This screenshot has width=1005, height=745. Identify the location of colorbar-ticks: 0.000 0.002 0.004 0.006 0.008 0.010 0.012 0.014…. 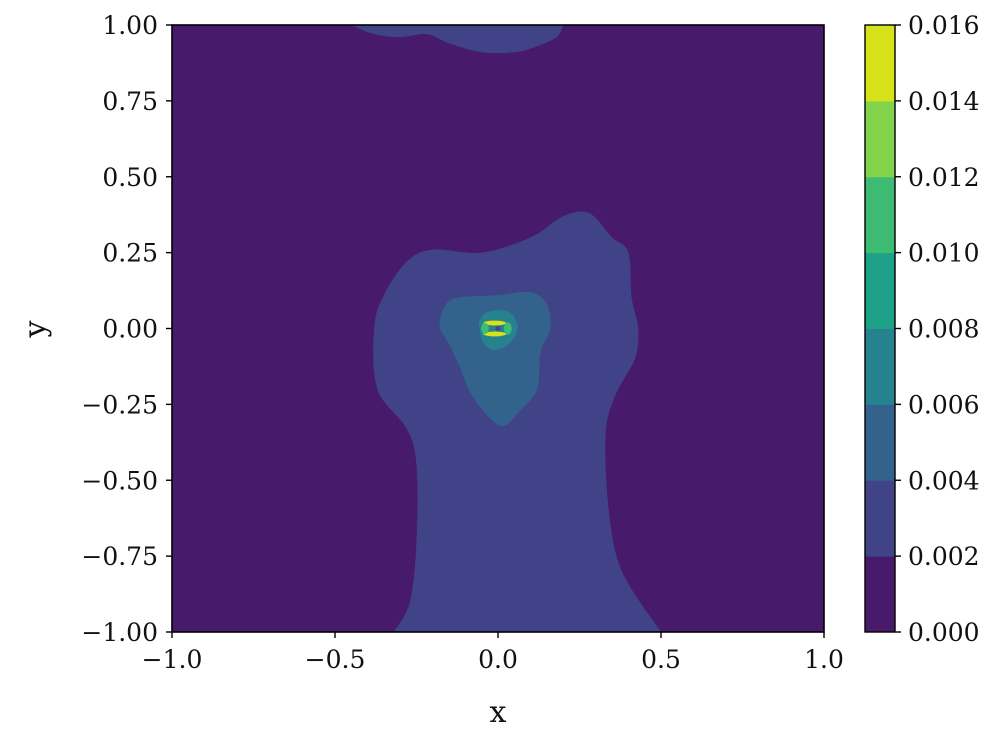
(937, 329).